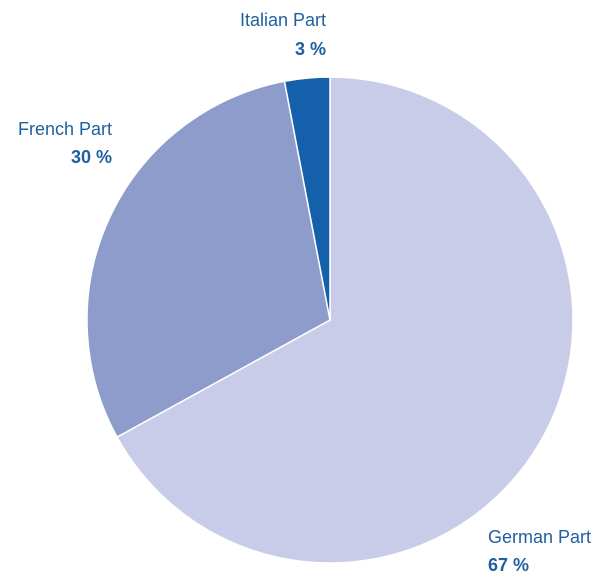 The height and width of the screenshot is (577, 606). I want to click on slice-value-label: 3 %, so click(310, 49).